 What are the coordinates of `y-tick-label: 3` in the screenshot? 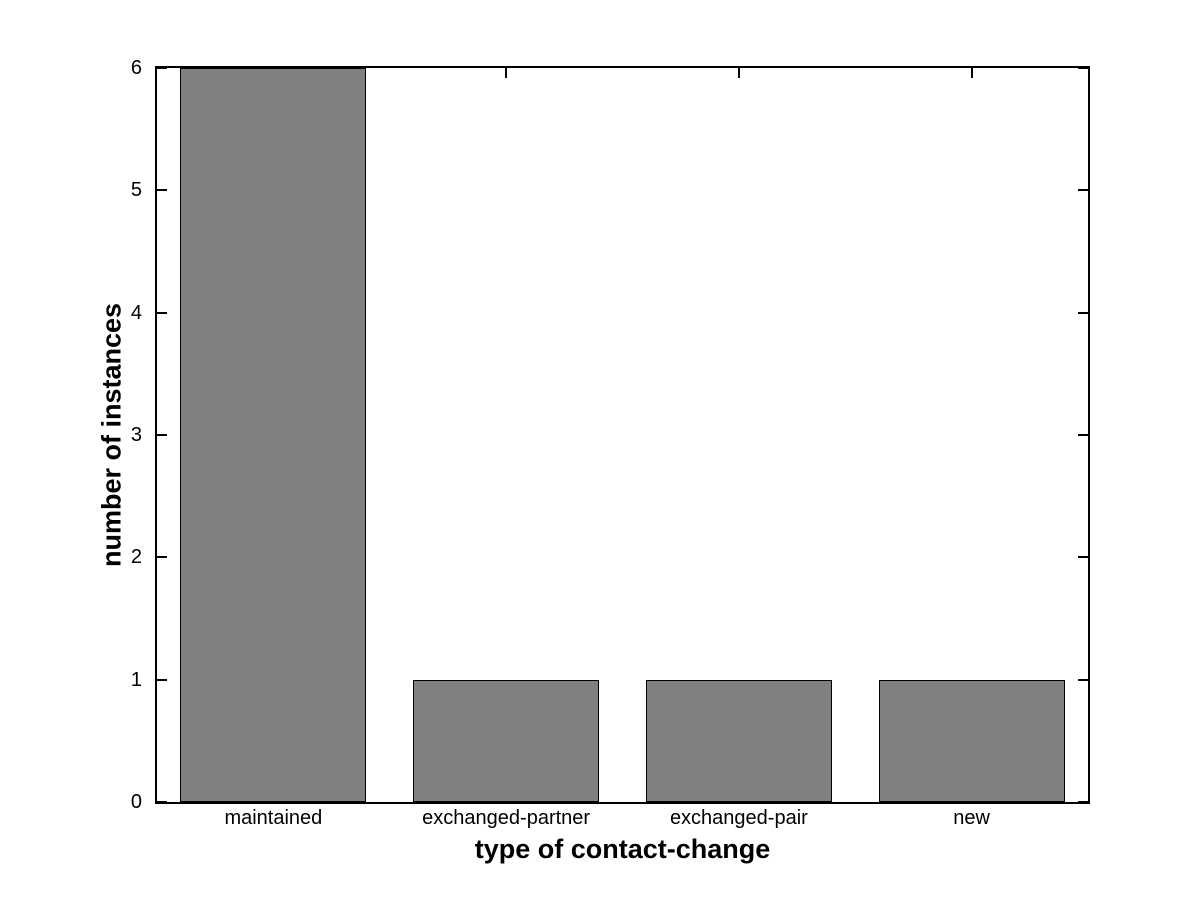 It's located at (136, 435).